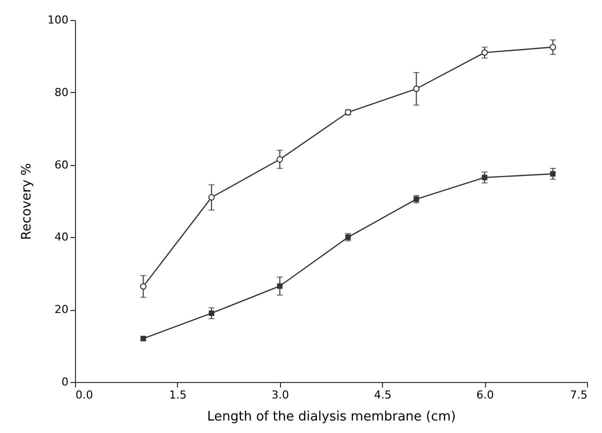 This screenshot has height=433, width=602. I want to click on y-tick-label: 60, so click(61, 165).